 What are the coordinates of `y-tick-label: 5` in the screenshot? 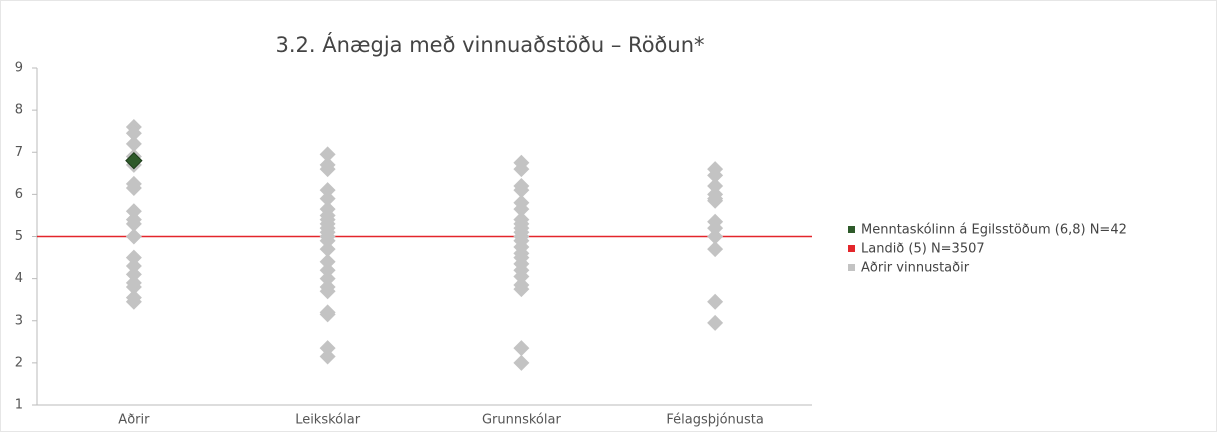 It's located at (19, 236).